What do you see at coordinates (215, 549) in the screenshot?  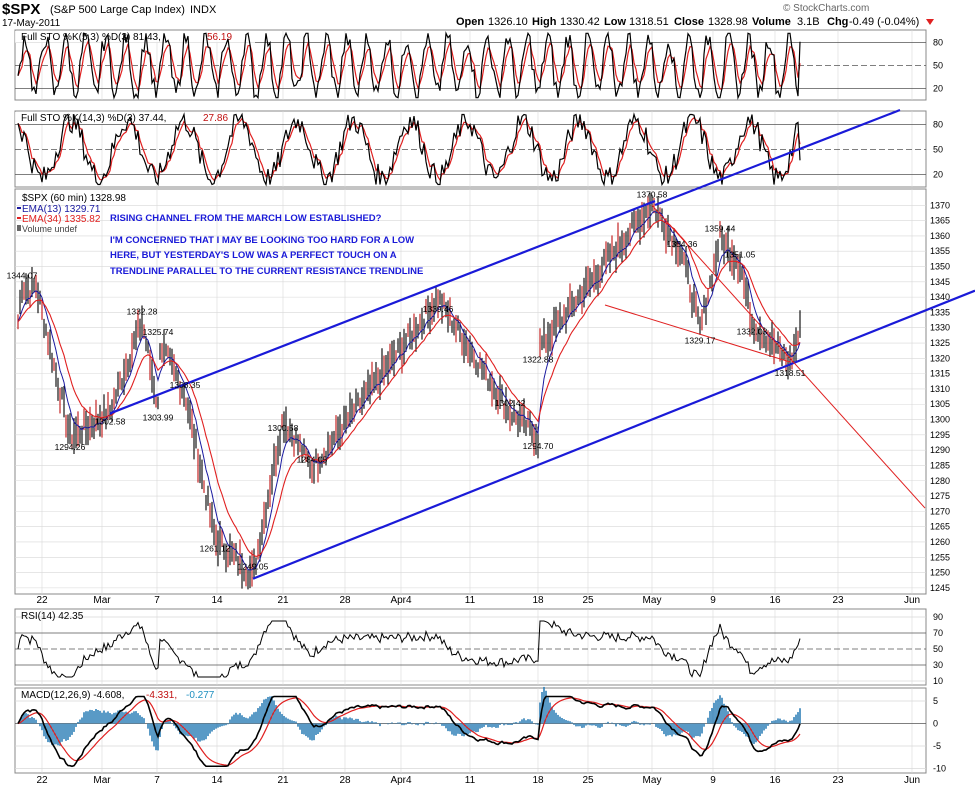 I see `price-value-label: 1261.12` at bounding box center [215, 549].